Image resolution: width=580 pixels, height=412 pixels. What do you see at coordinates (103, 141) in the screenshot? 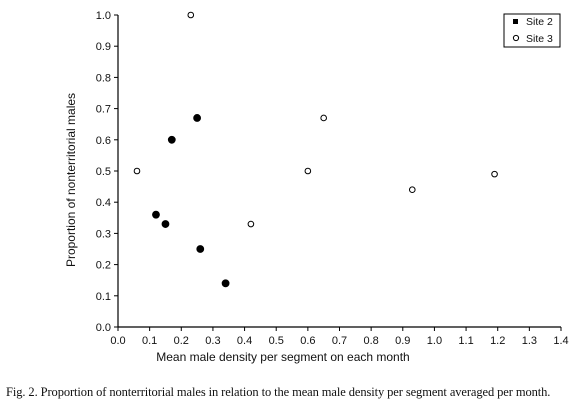
I see `y-tick-label: 0.6` at bounding box center [103, 141].